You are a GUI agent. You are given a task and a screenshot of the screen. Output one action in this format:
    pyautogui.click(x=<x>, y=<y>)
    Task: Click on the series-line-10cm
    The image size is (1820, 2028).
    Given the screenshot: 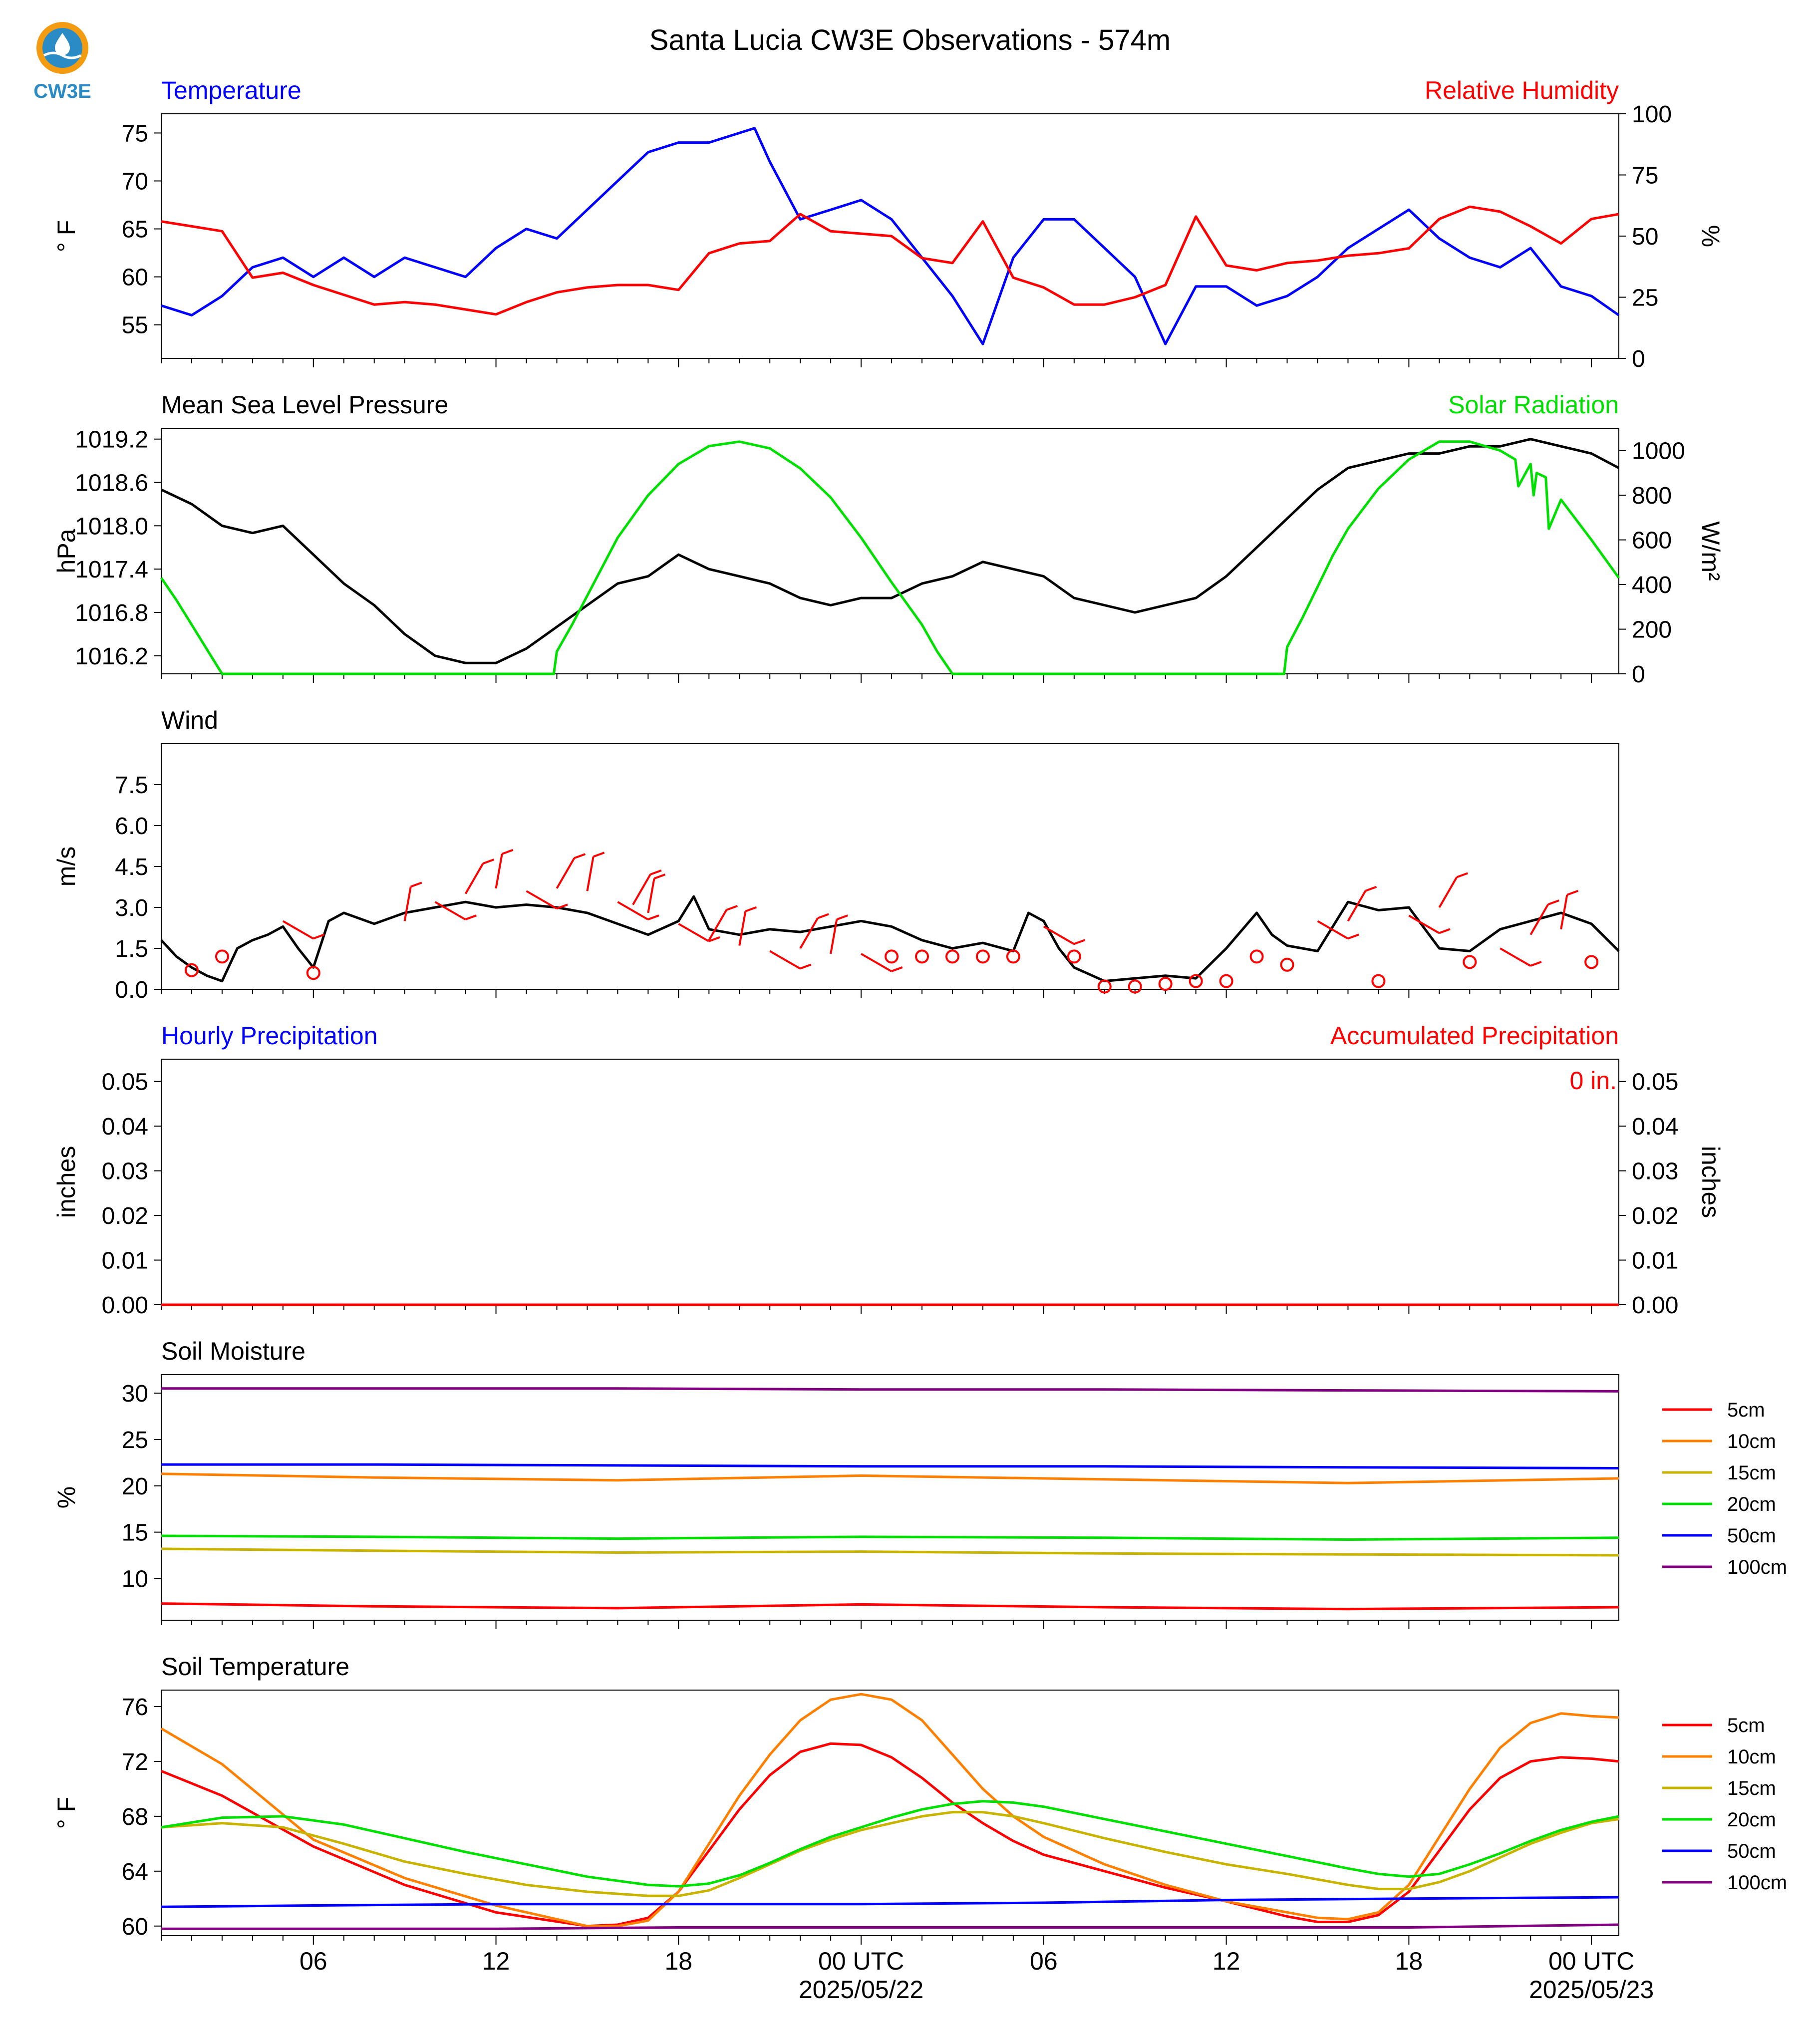 What is the action you would take?
    pyautogui.click(x=890, y=1478)
    